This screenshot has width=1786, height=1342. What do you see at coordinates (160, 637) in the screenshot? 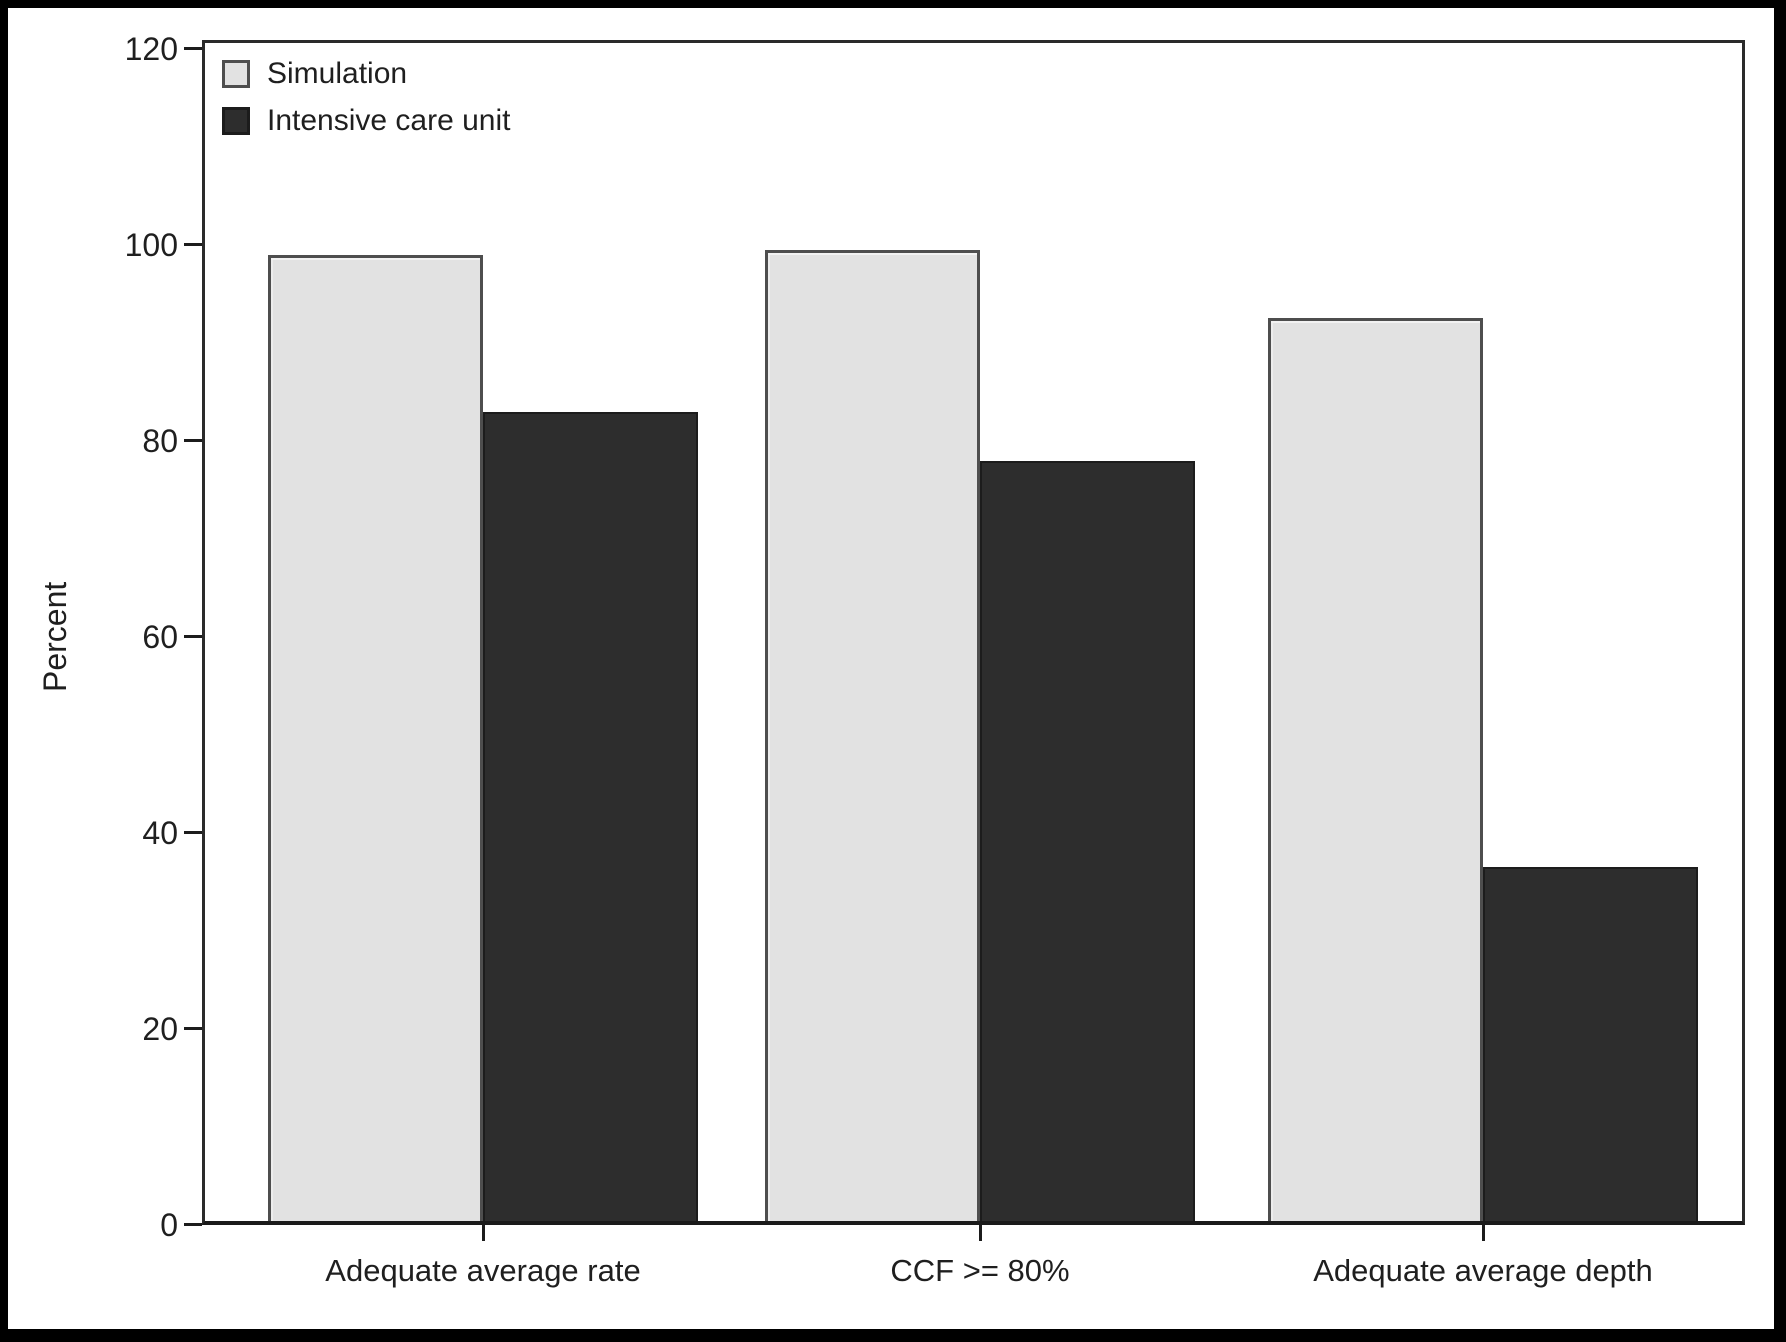
I see `y-axis-tick-label: 60` at bounding box center [160, 637].